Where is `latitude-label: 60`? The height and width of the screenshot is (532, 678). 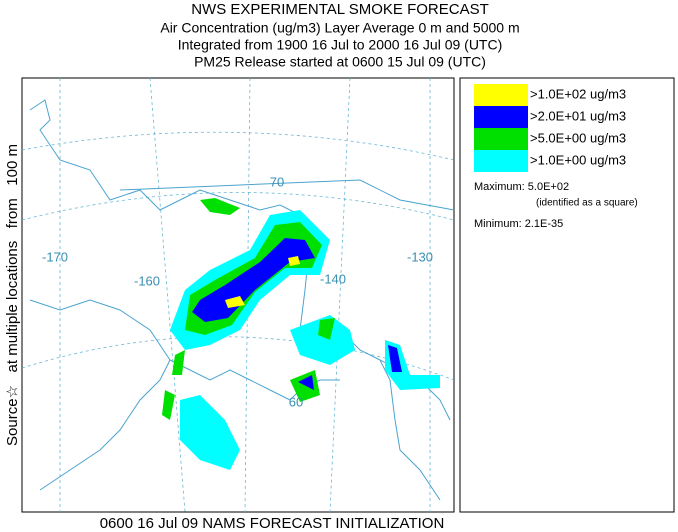 latitude-label: 60 is located at coordinates (296, 401).